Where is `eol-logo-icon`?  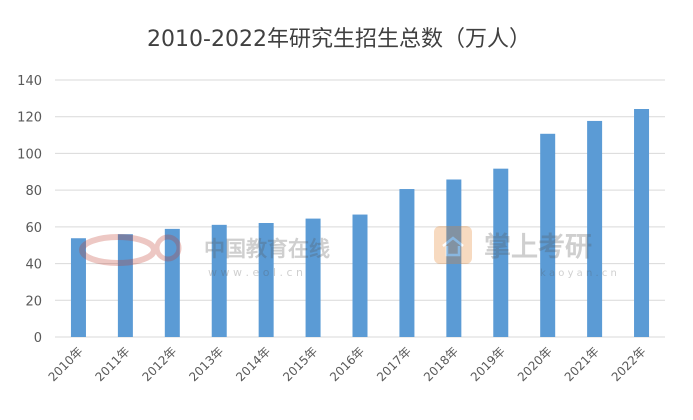 eol-logo-icon is located at coordinates (118, 250).